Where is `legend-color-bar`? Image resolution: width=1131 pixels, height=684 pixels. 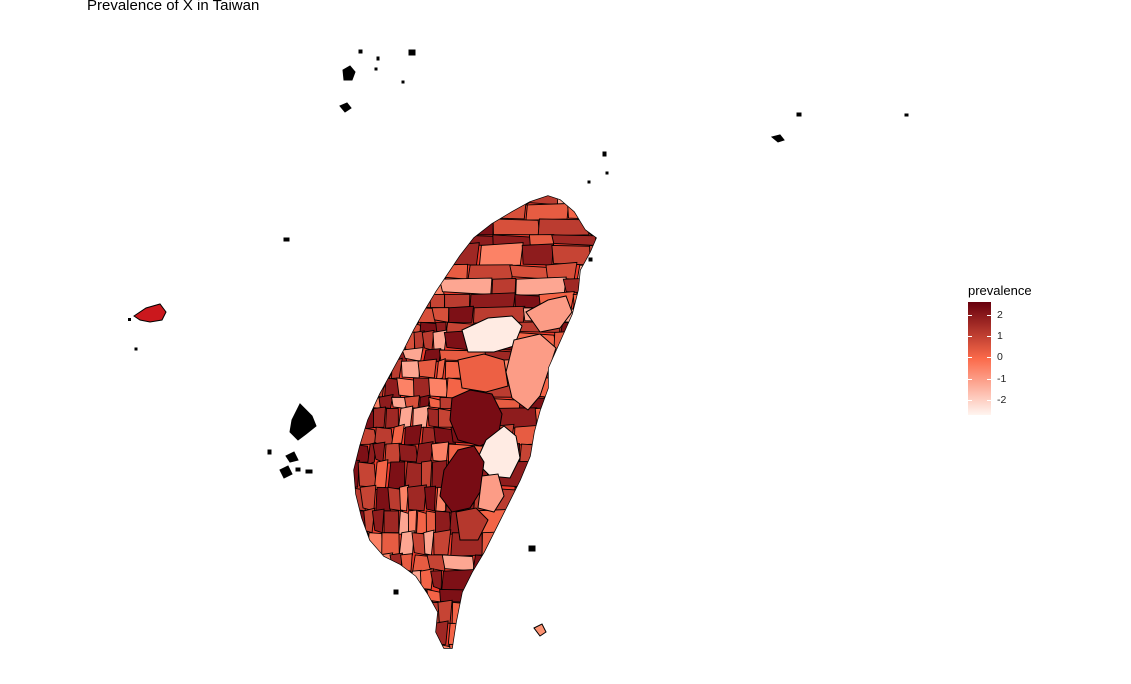
legend-color-bar is located at coordinates (979, 358).